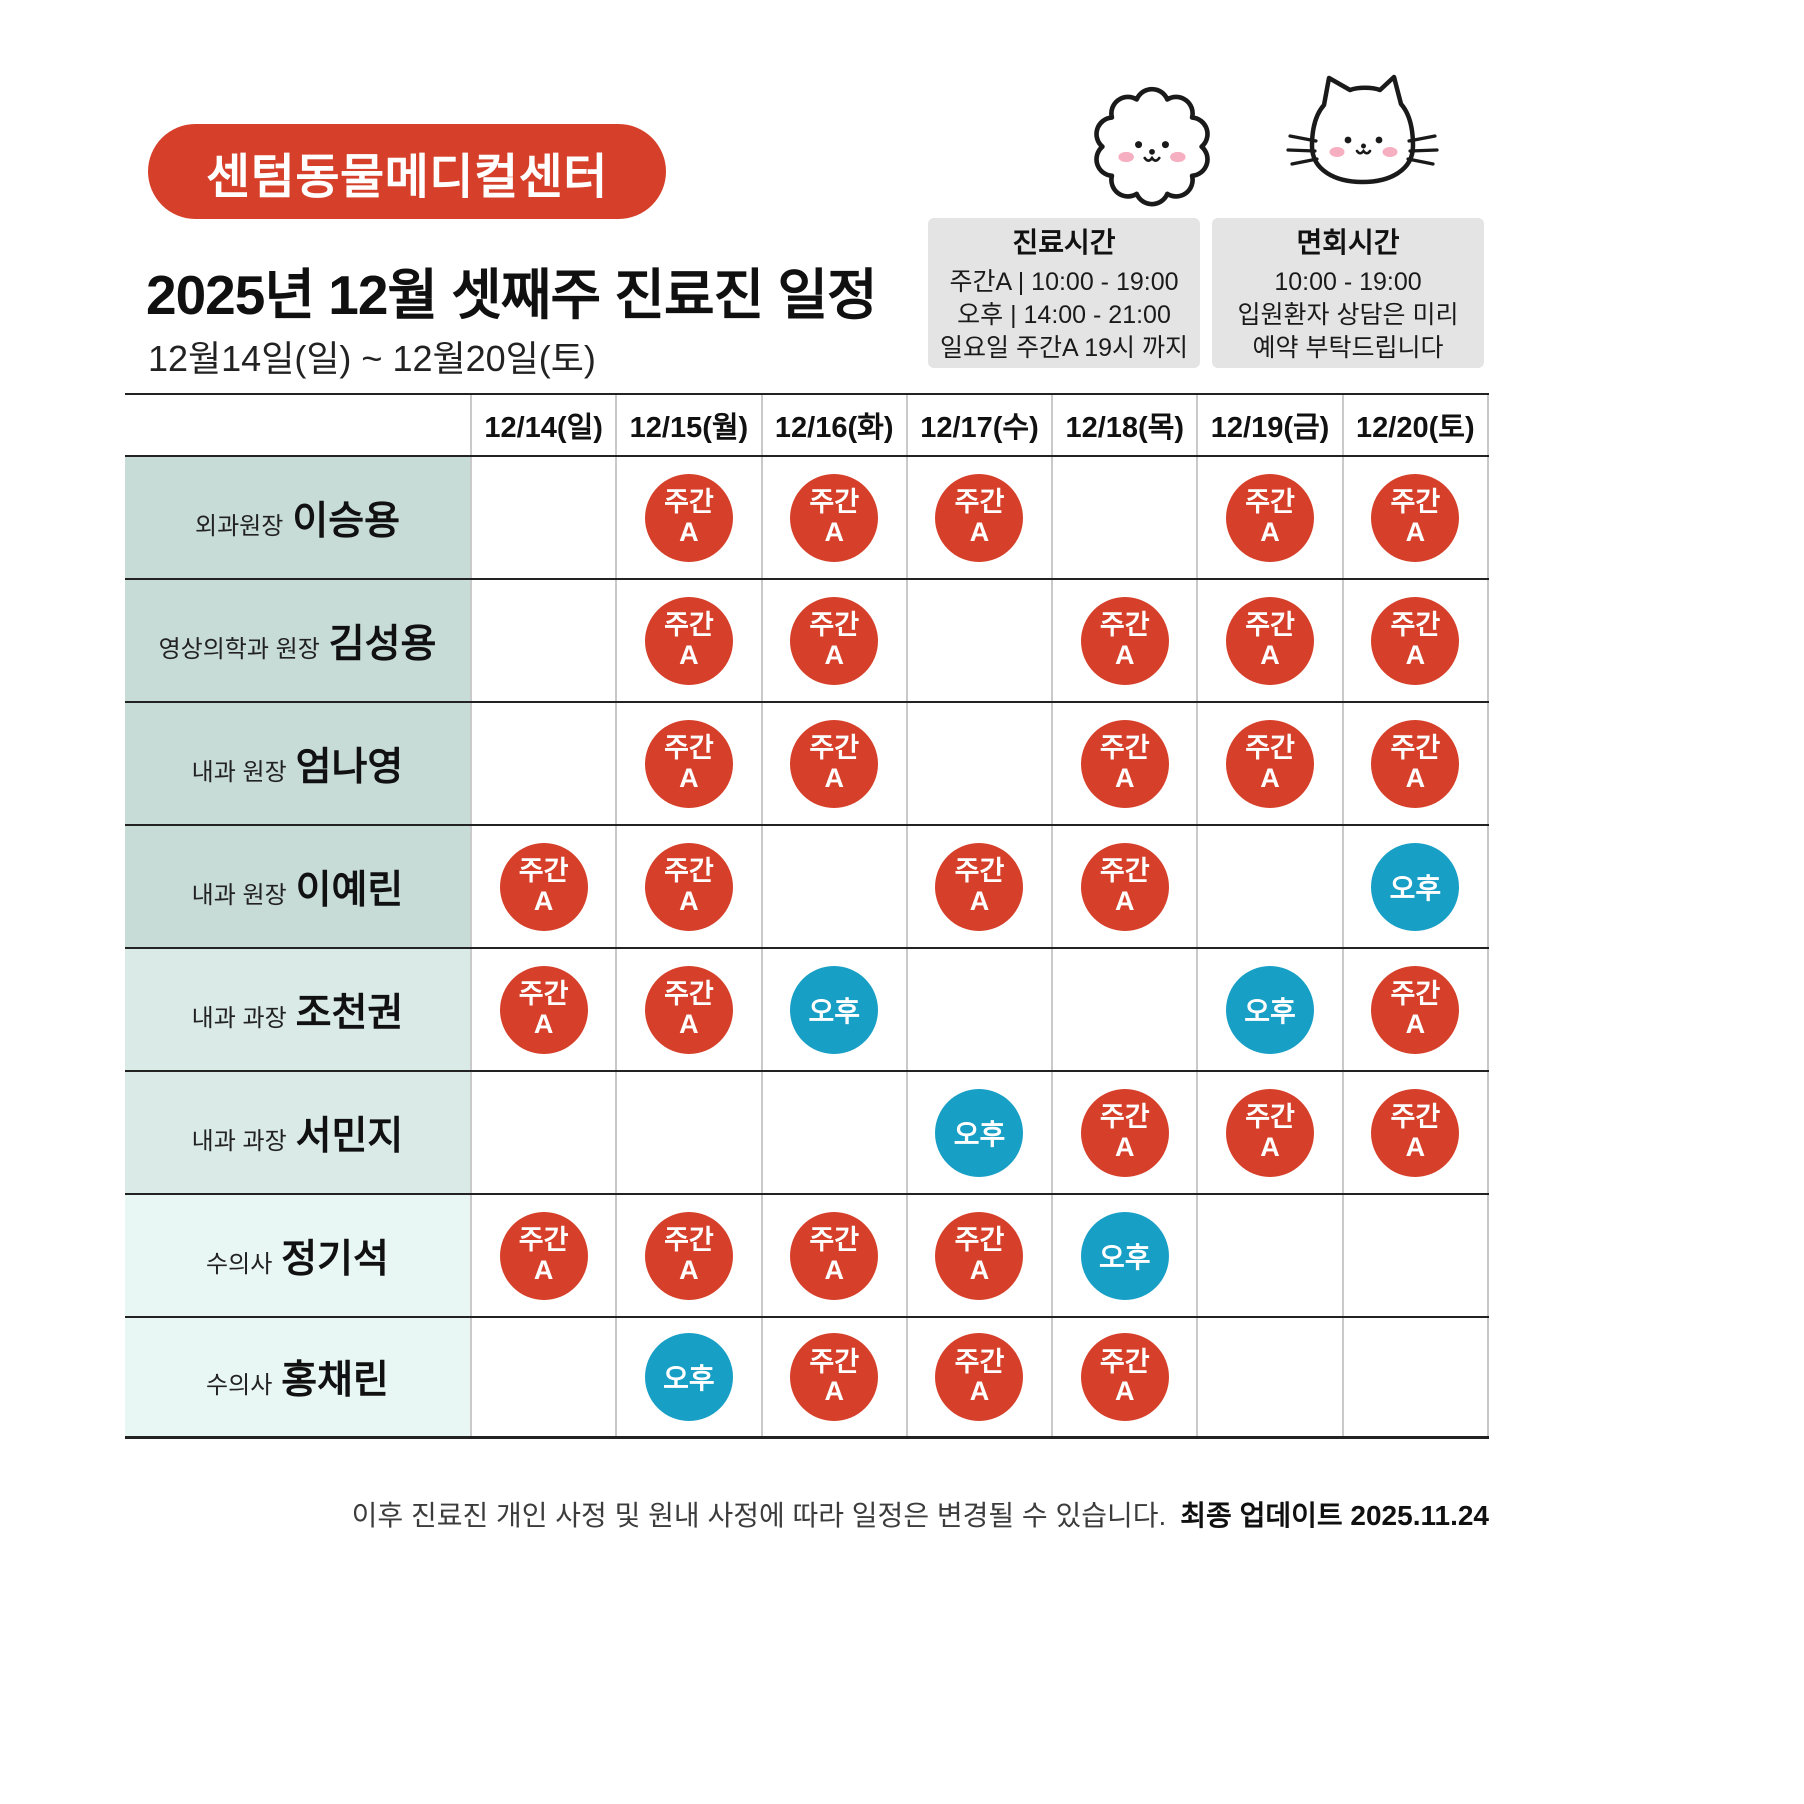  Describe the element at coordinates (1064, 314) in the screenshot. I see `clinic-hours-line: 오후 | 14:00 - 21:00` at that location.